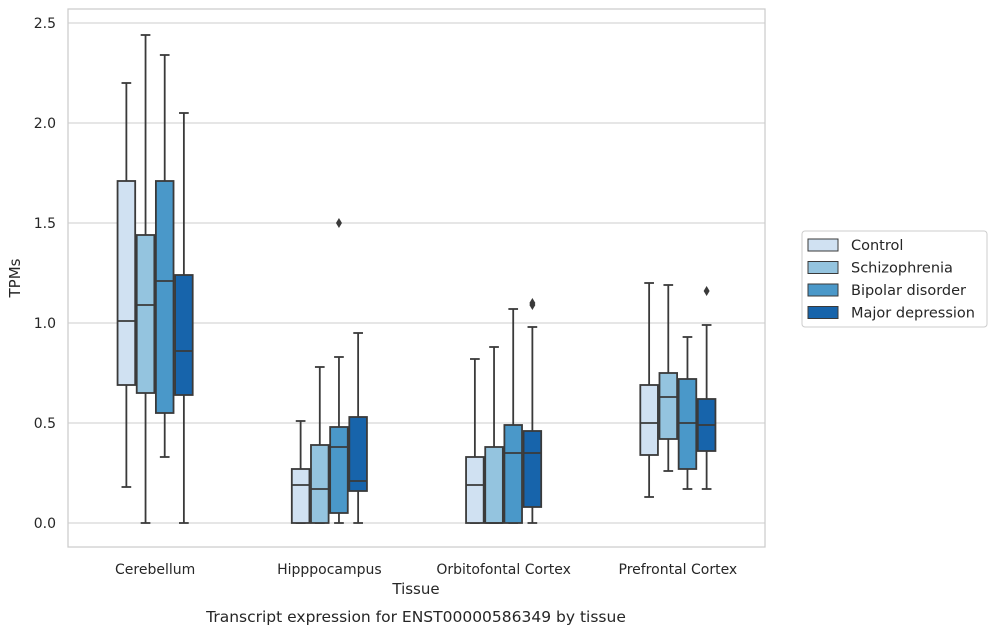 This screenshot has width=997, height=634. I want to click on x-tick-label: Orbitofontal Cortex, so click(503, 570).